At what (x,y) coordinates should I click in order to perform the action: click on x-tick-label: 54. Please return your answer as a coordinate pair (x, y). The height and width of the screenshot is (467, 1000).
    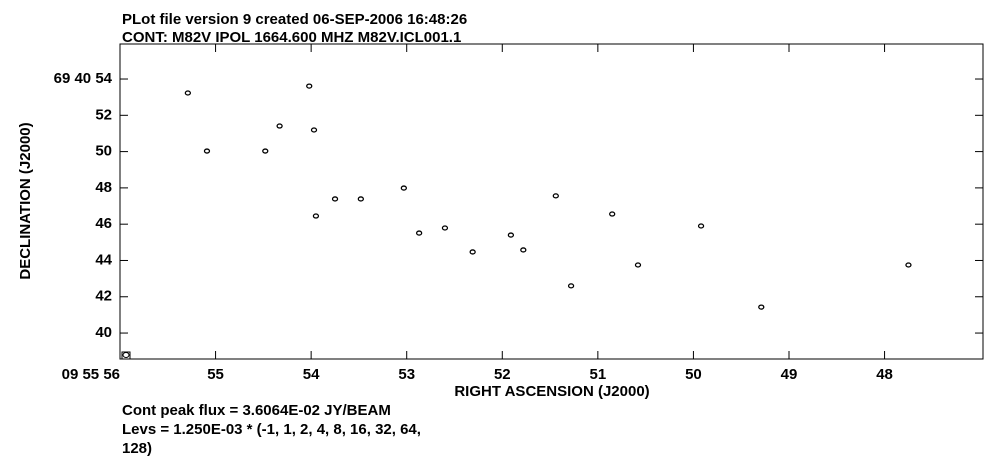
    Looking at the image, I should click on (311, 374).